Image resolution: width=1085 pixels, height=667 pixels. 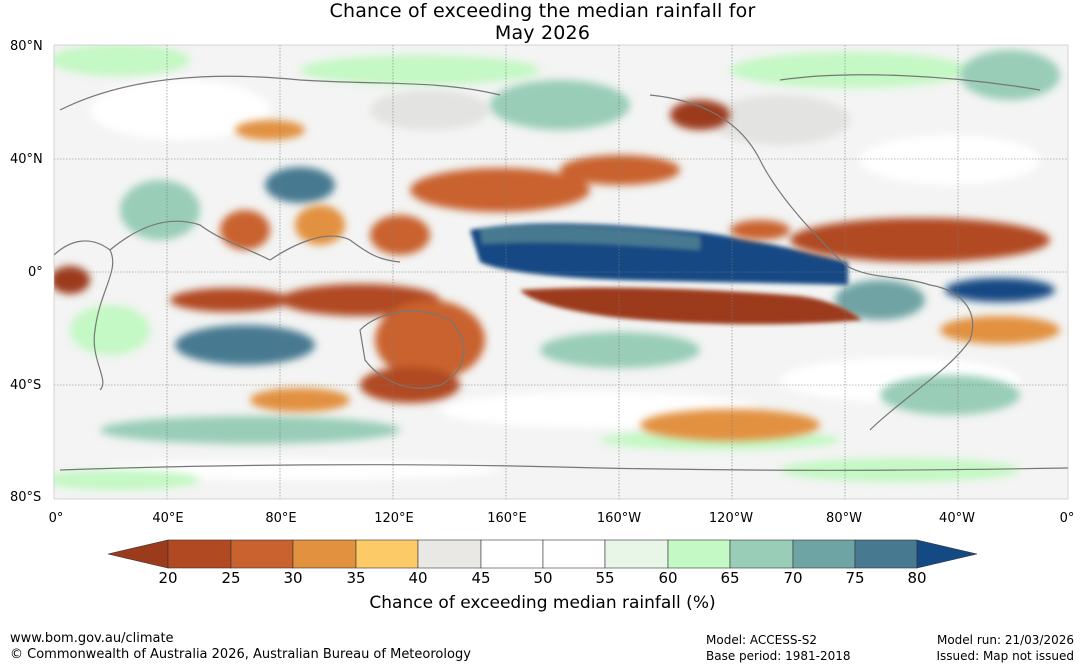 What do you see at coordinates (281, 518) in the screenshot?
I see `lon-label-80e: 80°E` at bounding box center [281, 518].